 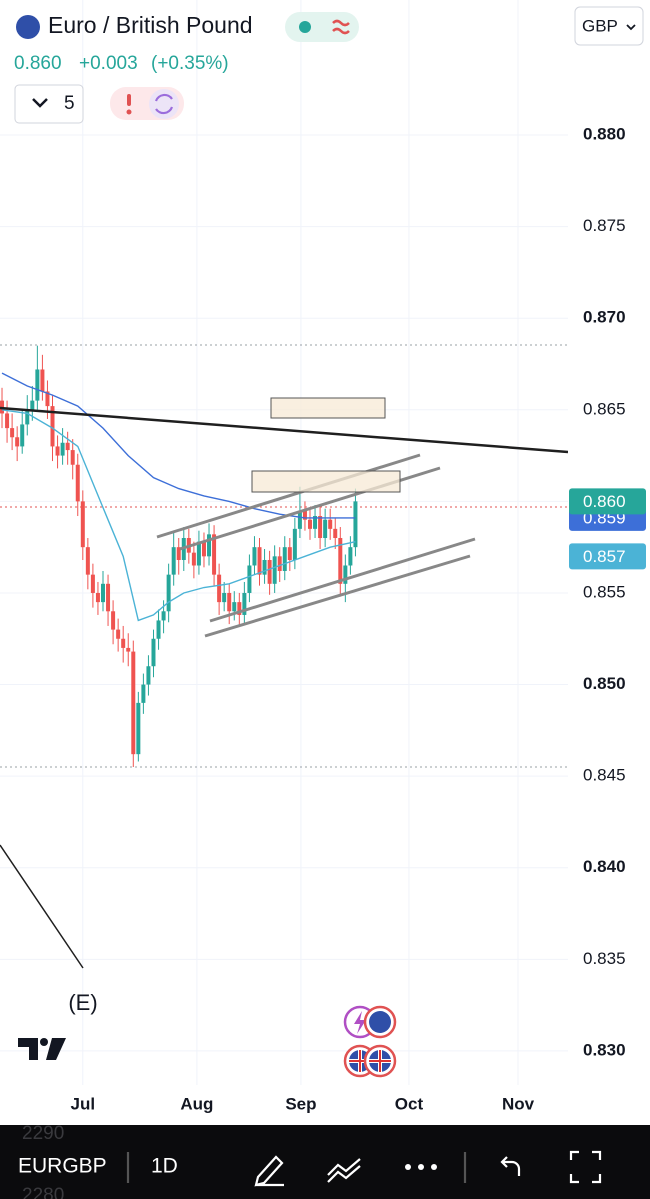 What do you see at coordinates (604, 1049) in the screenshot?
I see `y-tick-label: 0.830` at bounding box center [604, 1049].